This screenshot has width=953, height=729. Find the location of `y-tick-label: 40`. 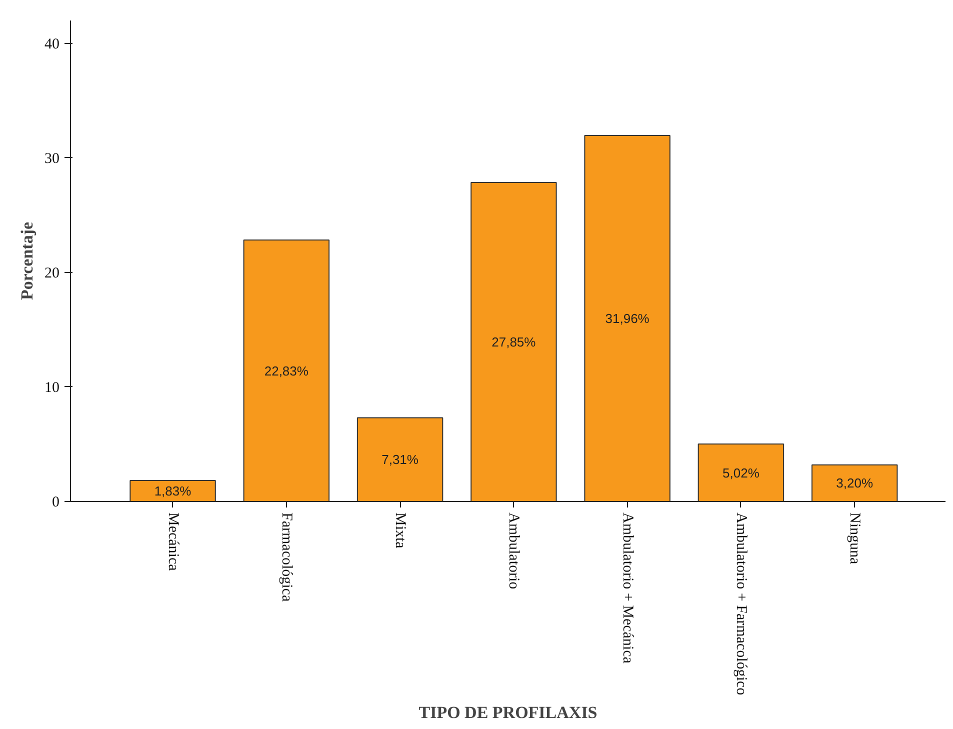

y-tick-label: 40 is located at coordinates (52, 44).